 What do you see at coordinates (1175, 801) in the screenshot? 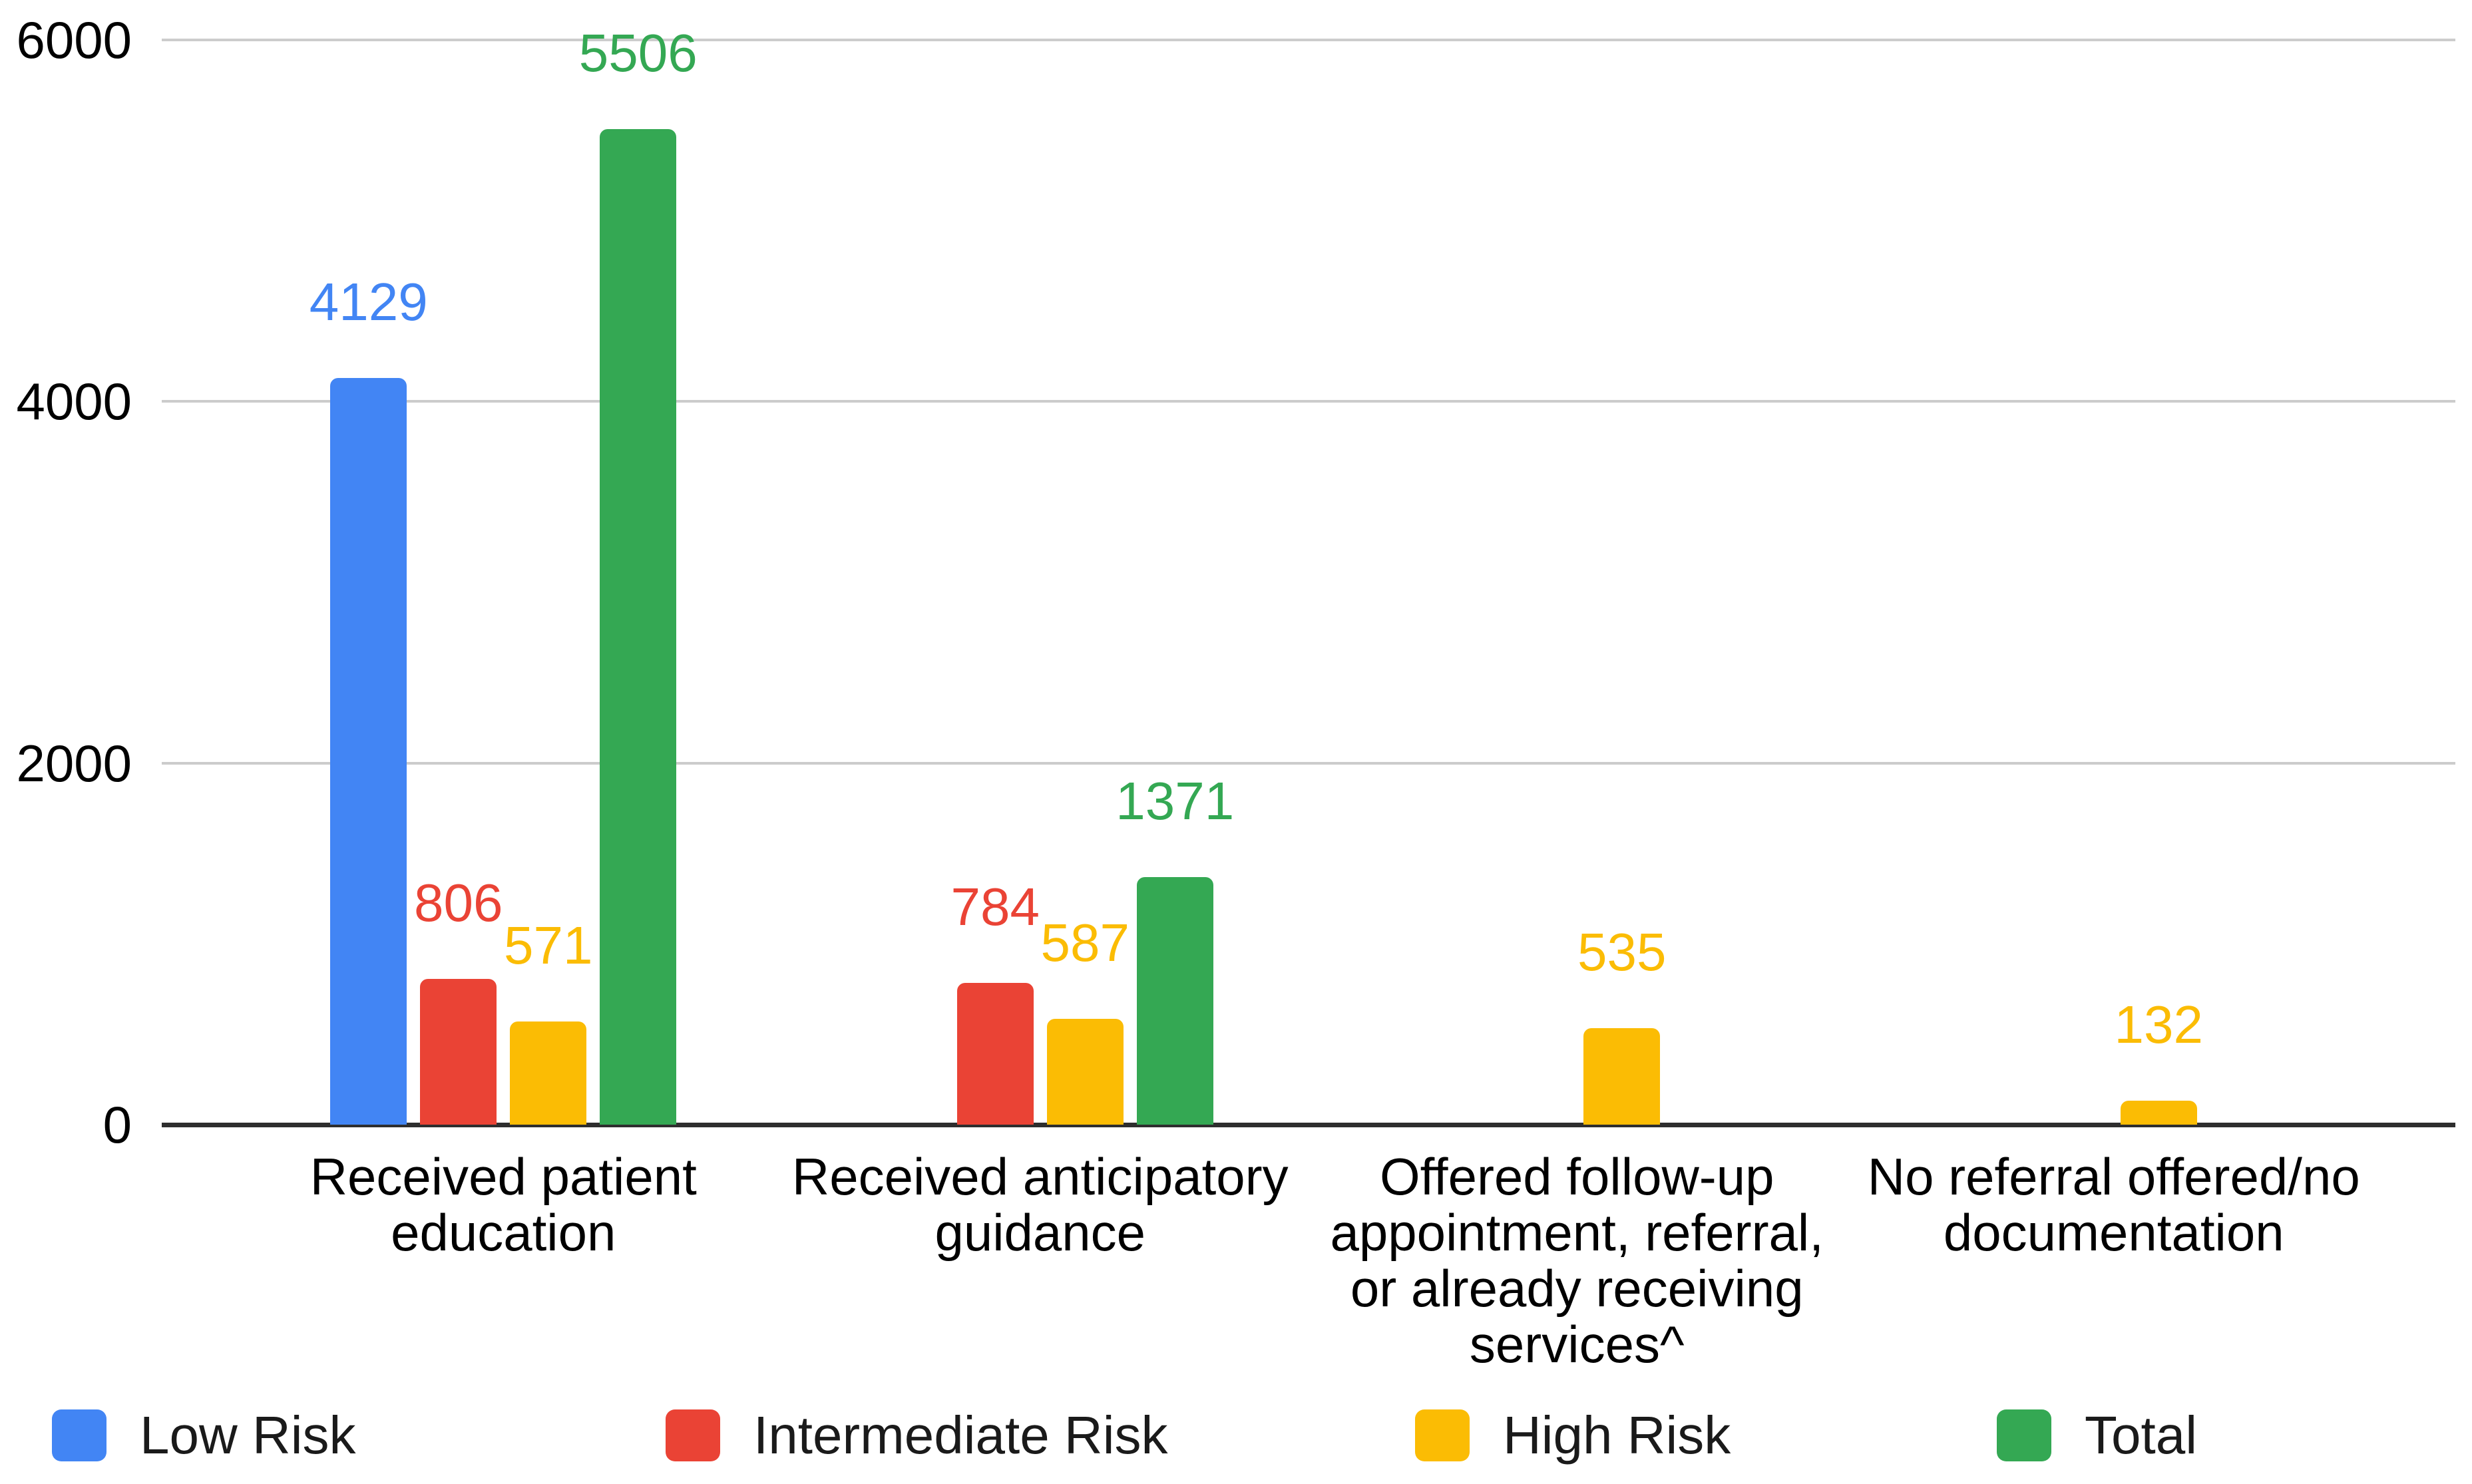
I see `bar-value-label: 1371` at bounding box center [1175, 801].